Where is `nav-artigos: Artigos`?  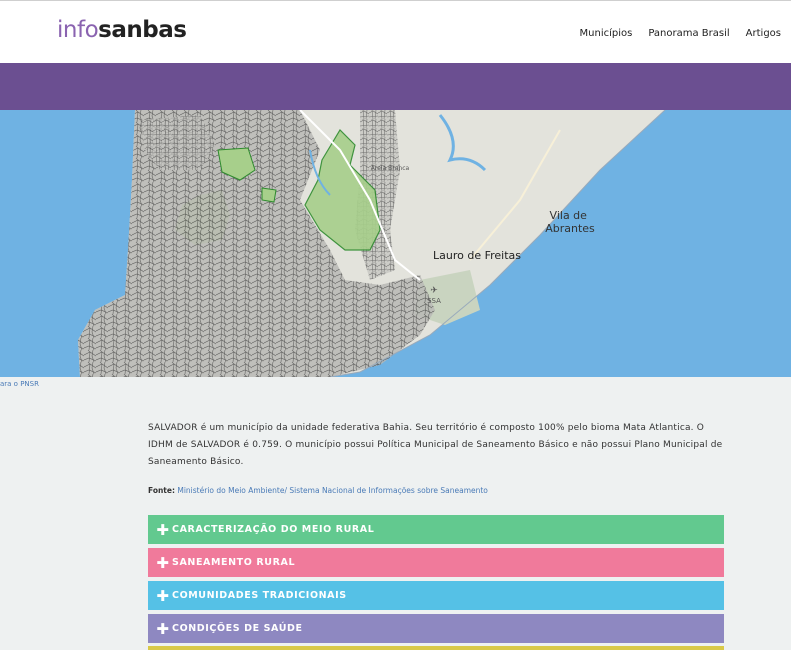 nav-artigos: Artigos is located at coordinates (763, 33).